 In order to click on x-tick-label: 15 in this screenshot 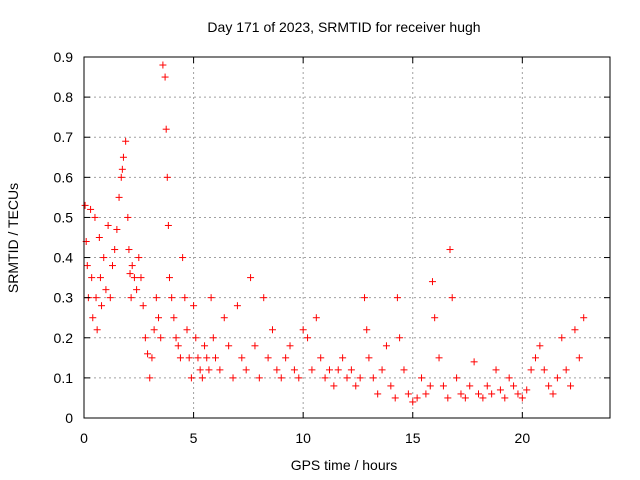, I will do `click(413, 438)`.